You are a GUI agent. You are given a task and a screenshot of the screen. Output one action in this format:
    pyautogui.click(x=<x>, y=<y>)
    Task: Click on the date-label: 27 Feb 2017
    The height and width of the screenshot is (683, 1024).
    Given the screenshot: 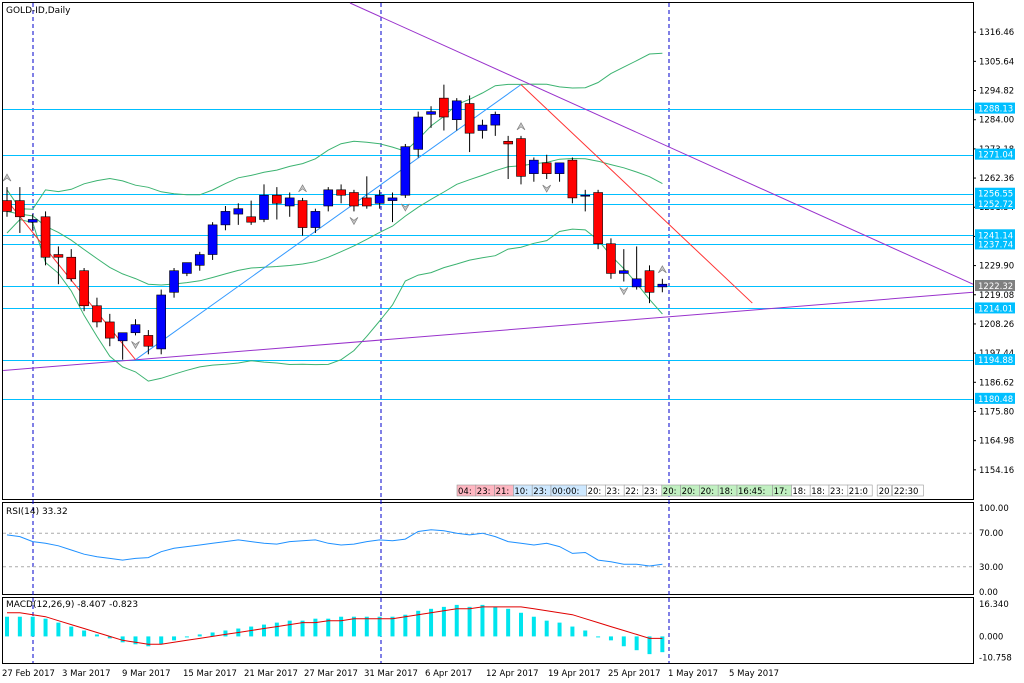 What is the action you would take?
    pyautogui.click(x=28, y=674)
    